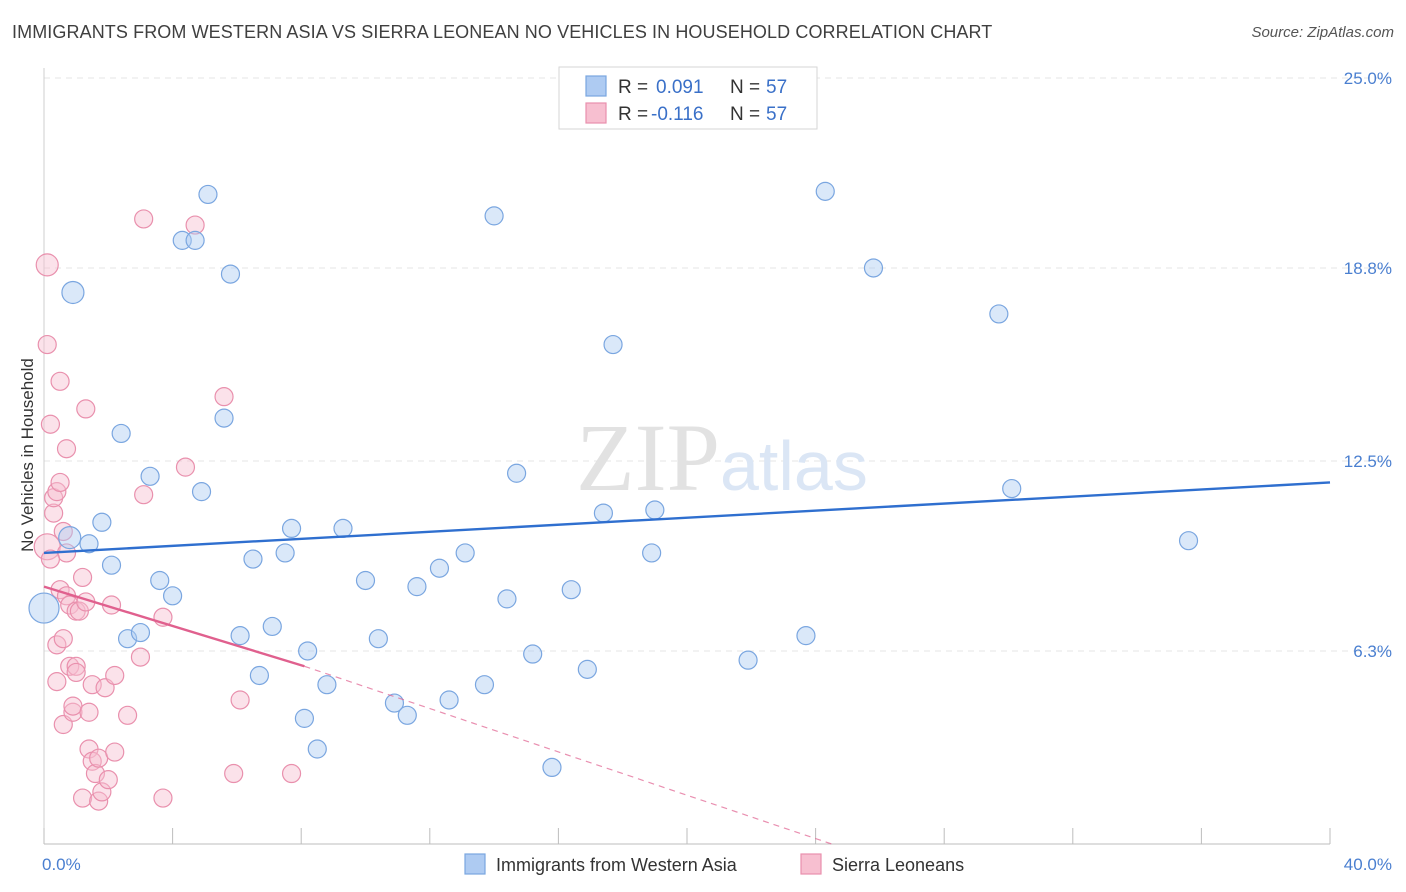 The height and width of the screenshot is (892, 1406). What do you see at coordinates (898, 865) in the screenshot?
I see `bottom-legend-label: Sierra Leoneans` at bounding box center [898, 865].